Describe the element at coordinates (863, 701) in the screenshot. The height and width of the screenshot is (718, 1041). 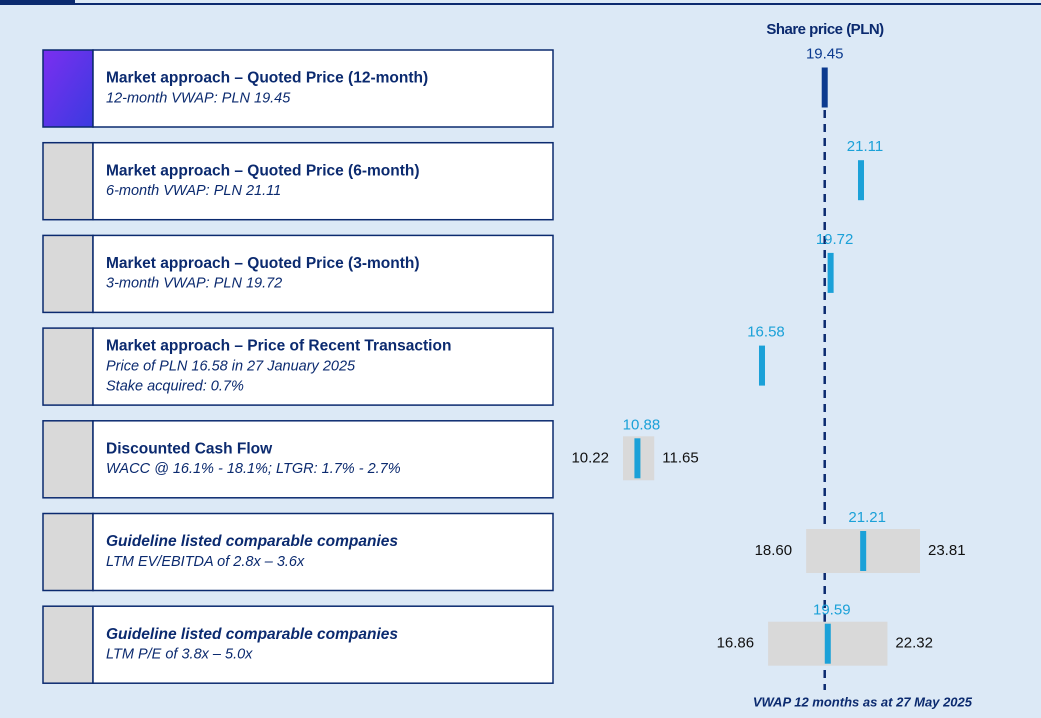
I see `footnote: VWAP 12 months as at 27 May 2025` at that location.